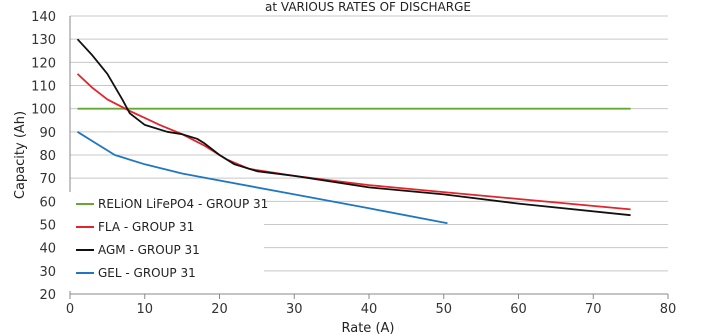  Describe the element at coordinates (518, 309) in the screenshot. I see `x-tick-label-60: 60` at that location.